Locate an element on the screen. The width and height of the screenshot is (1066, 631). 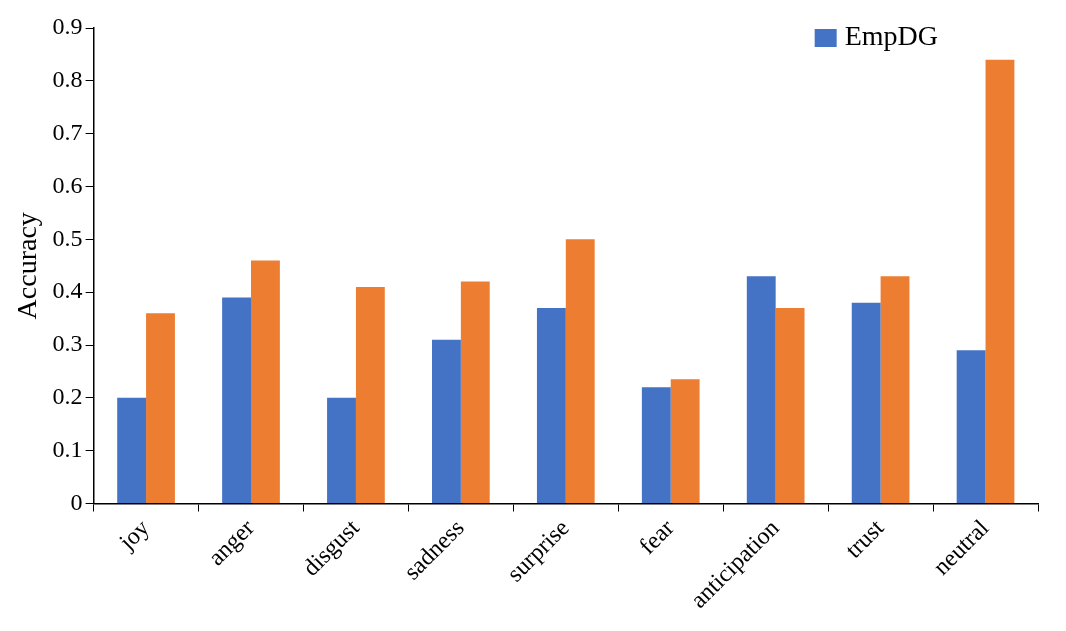
x-tick-label: fear is located at coordinates (656, 537).